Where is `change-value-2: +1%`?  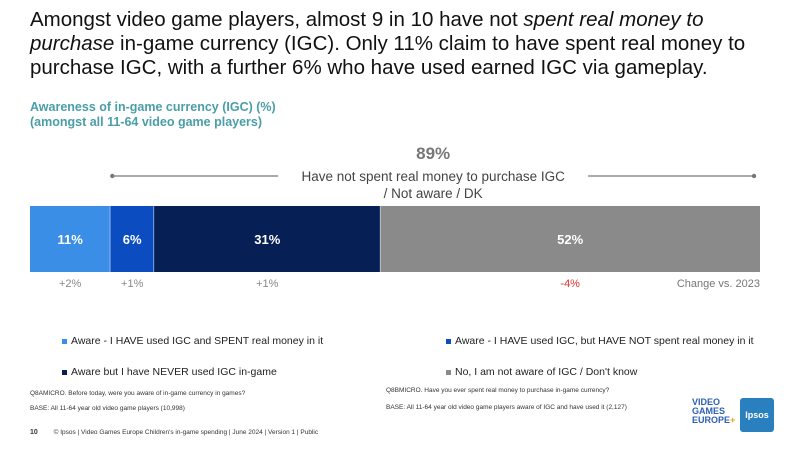 change-value-2: +1% is located at coordinates (267, 284).